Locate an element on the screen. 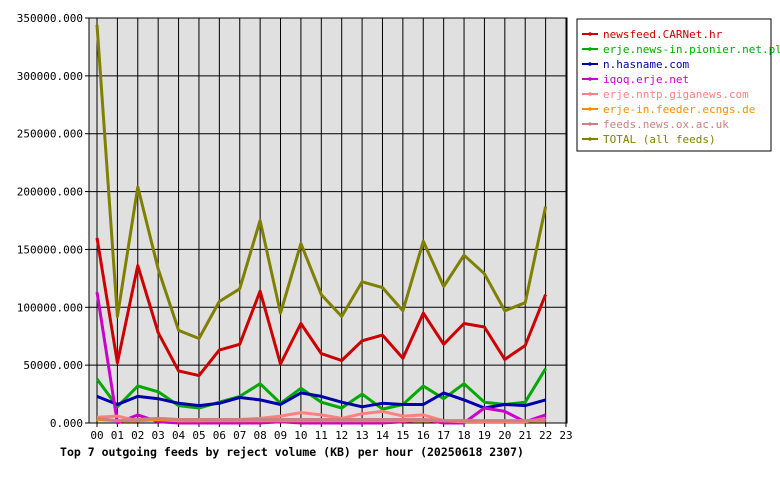  legend-label: n.hasname.com is located at coordinates (646, 64).